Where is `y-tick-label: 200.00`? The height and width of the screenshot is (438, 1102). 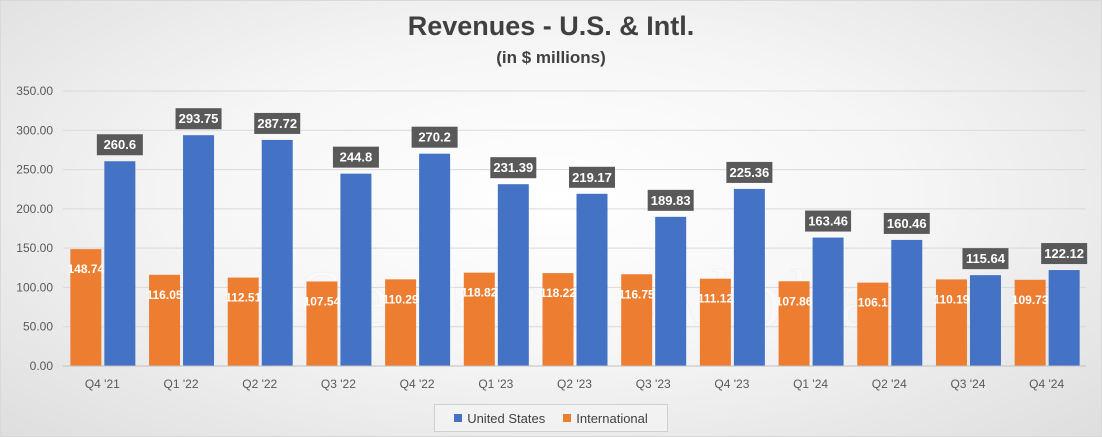
y-tick-label: 200.00 is located at coordinates (34, 209).